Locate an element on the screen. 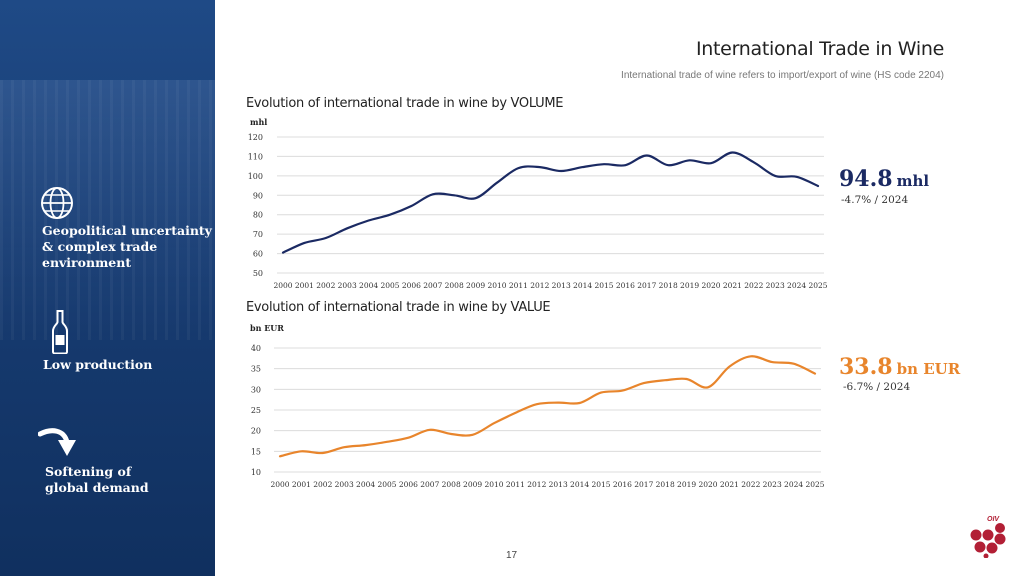 The width and height of the screenshot is (1024, 576). value-kpi-value: 33.8 bn EUR is located at coordinates (899, 368).